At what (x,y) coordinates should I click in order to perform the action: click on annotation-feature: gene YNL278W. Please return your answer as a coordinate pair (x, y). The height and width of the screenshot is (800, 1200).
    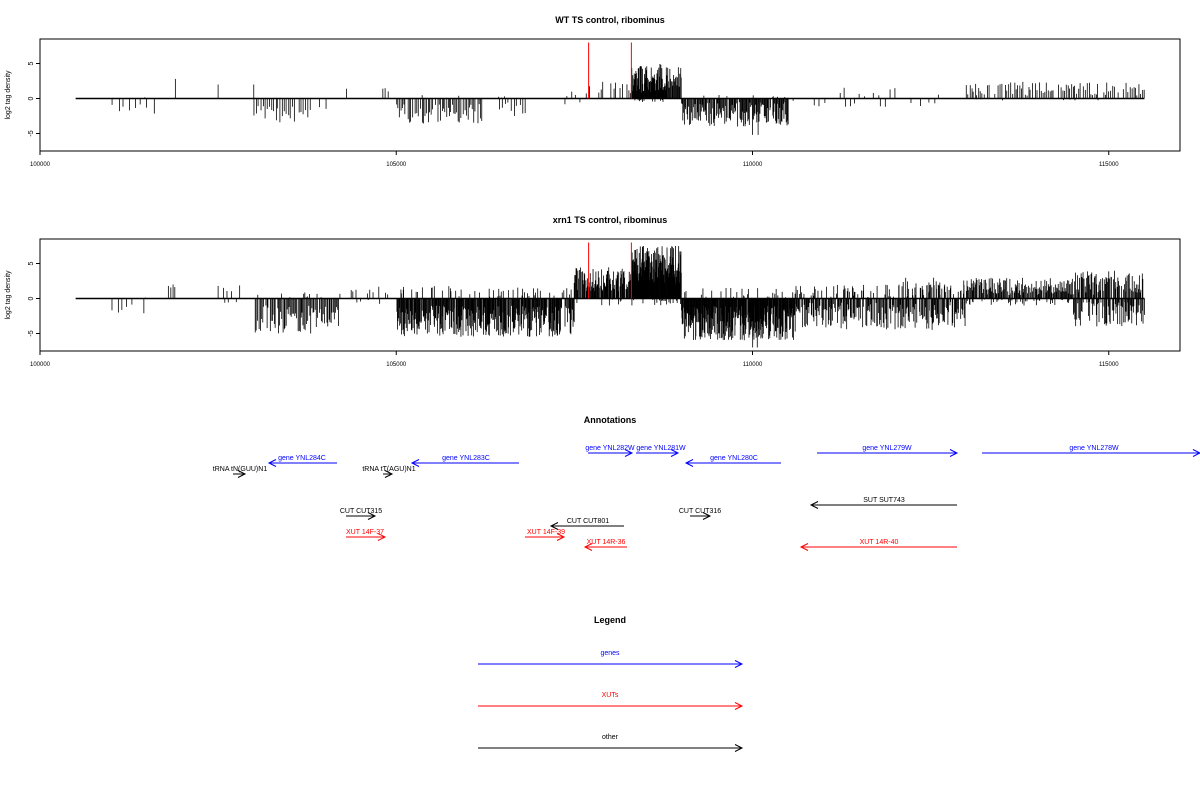
    Looking at the image, I should click on (1091, 451).